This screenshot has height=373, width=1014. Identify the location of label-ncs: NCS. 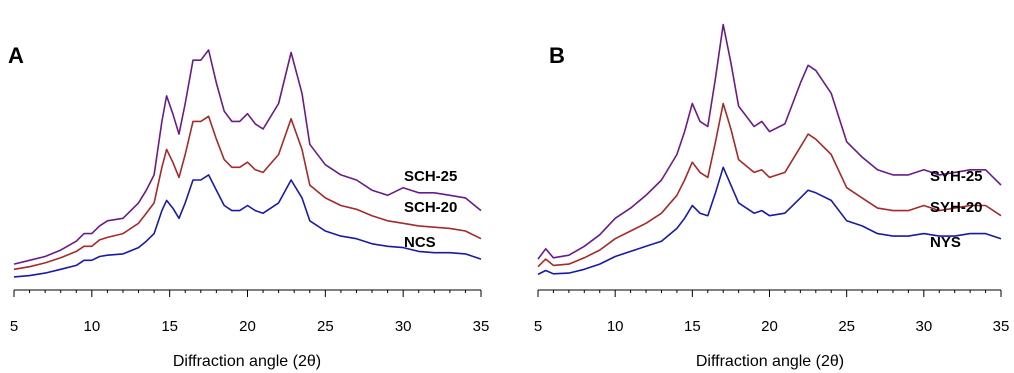
(420, 242).